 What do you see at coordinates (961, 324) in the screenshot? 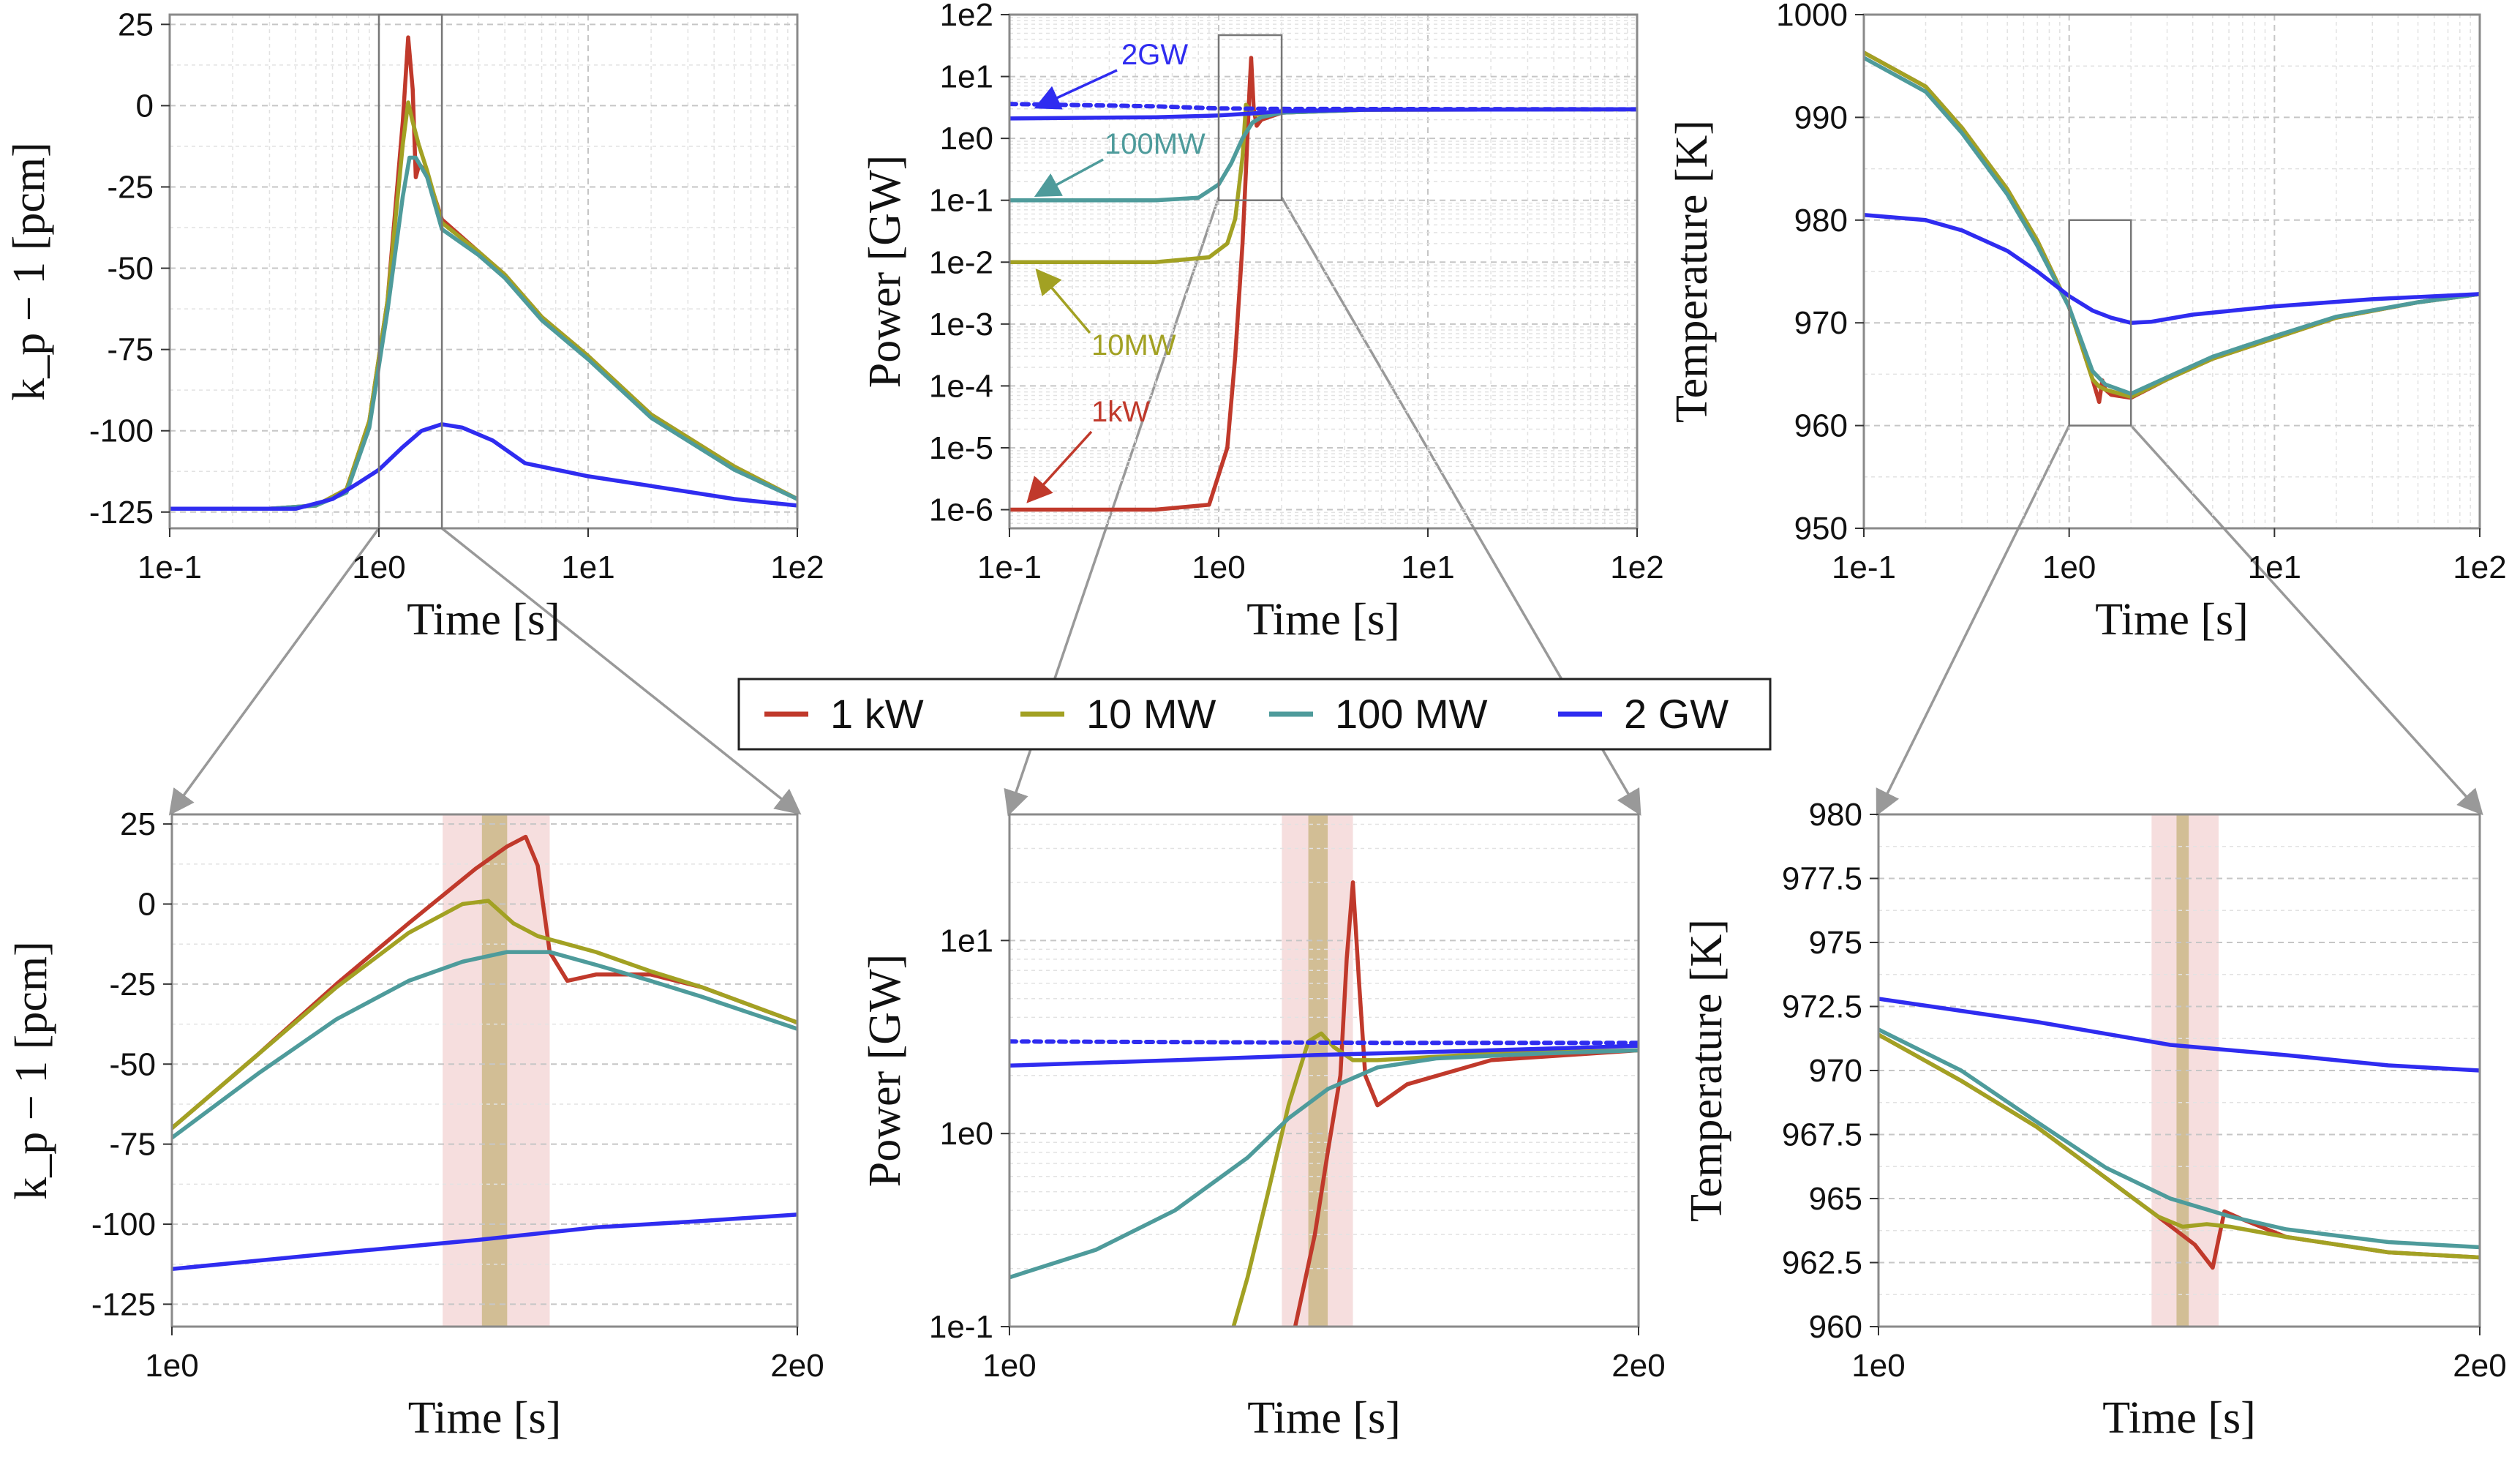
I see `y-tick-label: 1e-3` at bounding box center [961, 324].